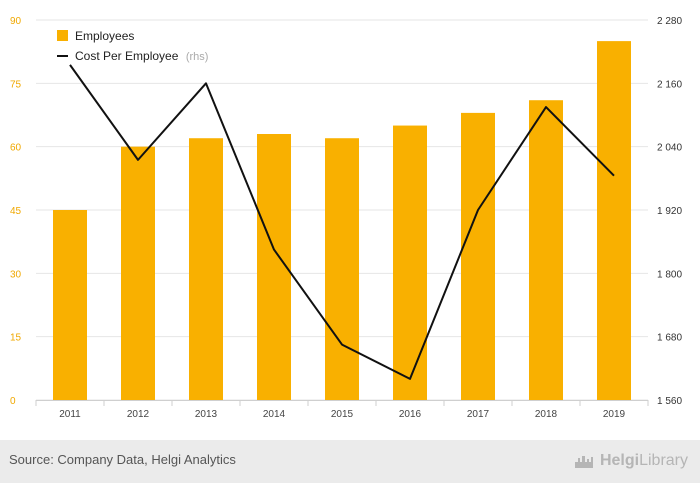  I want to click on y-right-tick-label: 1 920, so click(669, 211).